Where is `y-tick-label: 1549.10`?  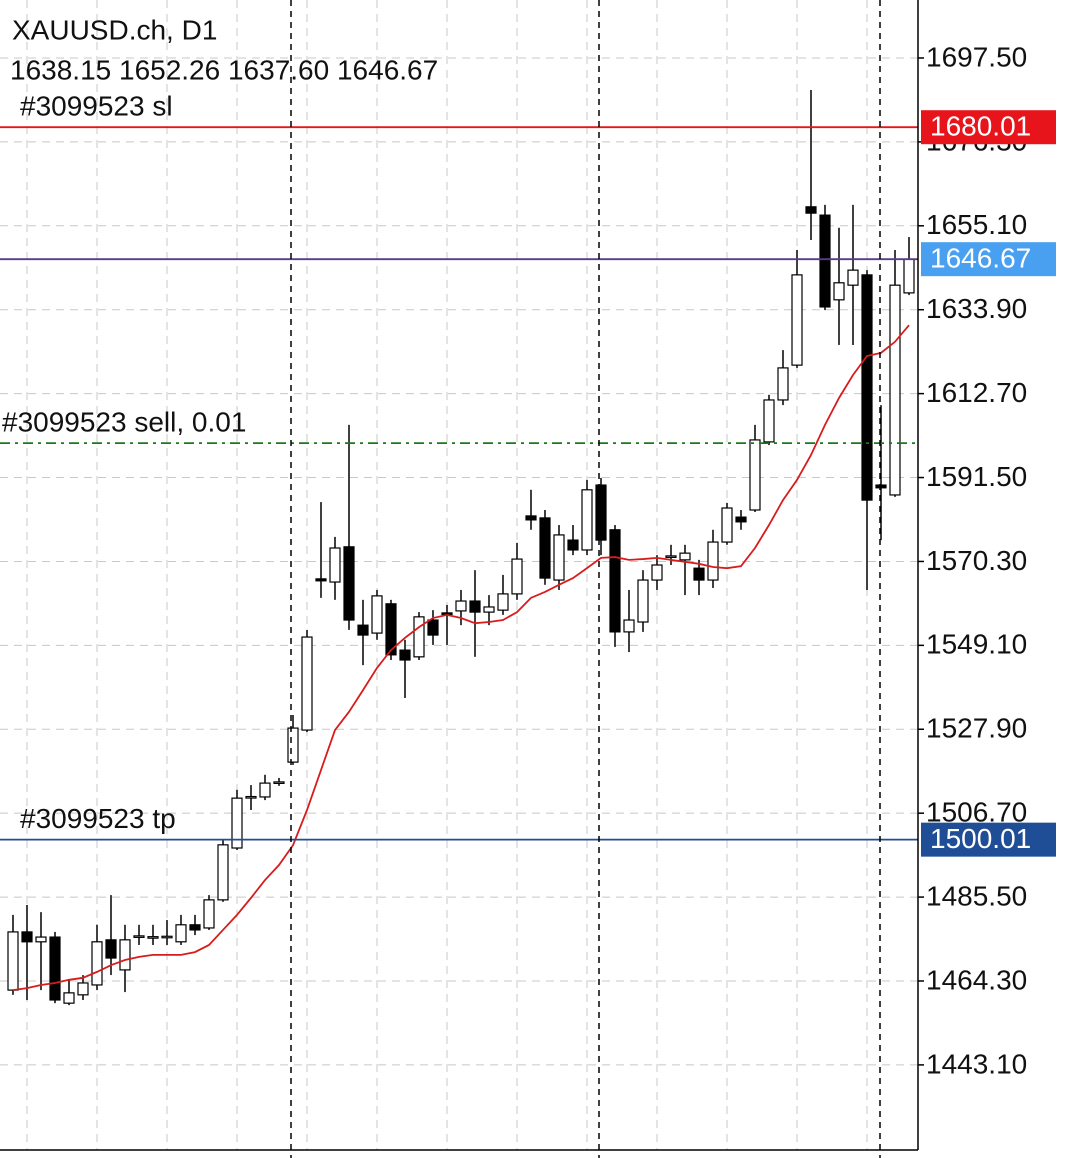
y-tick-label: 1549.10 is located at coordinates (976, 644).